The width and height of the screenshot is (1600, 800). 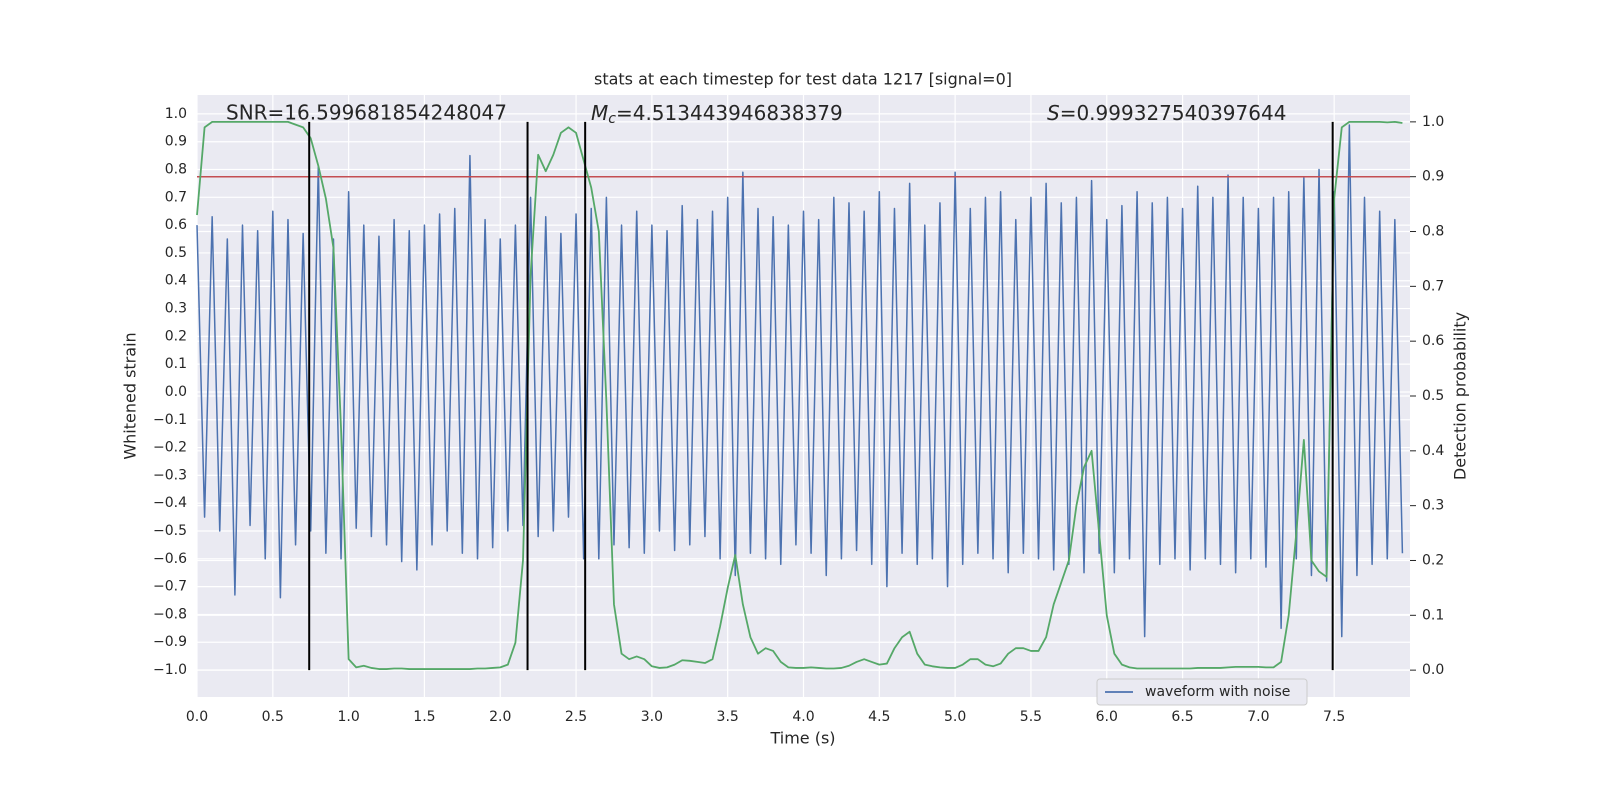 I want to click on y2-tick-label: 0.8, so click(x=1433, y=232).